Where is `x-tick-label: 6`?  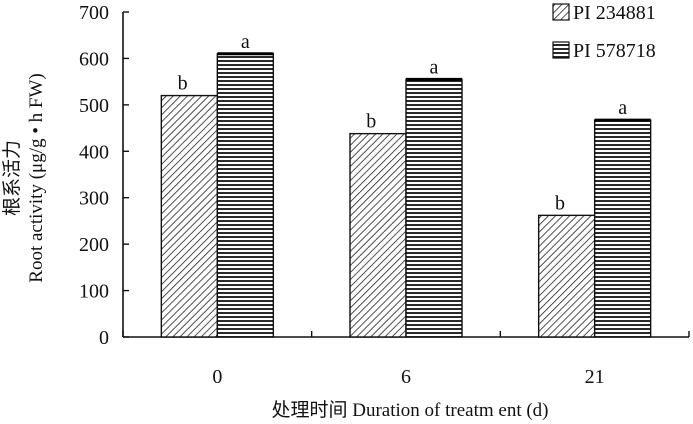 x-tick-label: 6 is located at coordinates (406, 377).